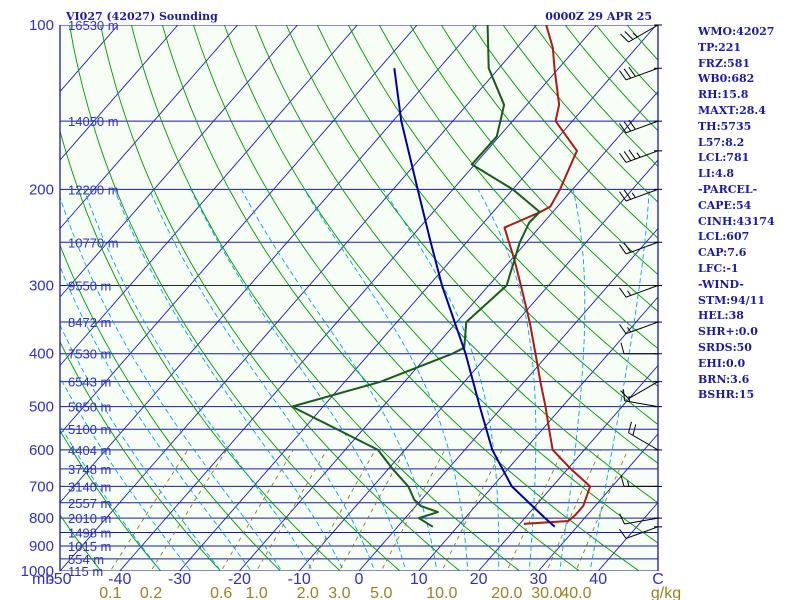 The image size is (800, 600). What do you see at coordinates (89, 503) in the screenshot?
I see `height-label: 2557 m` at bounding box center [89, 503].